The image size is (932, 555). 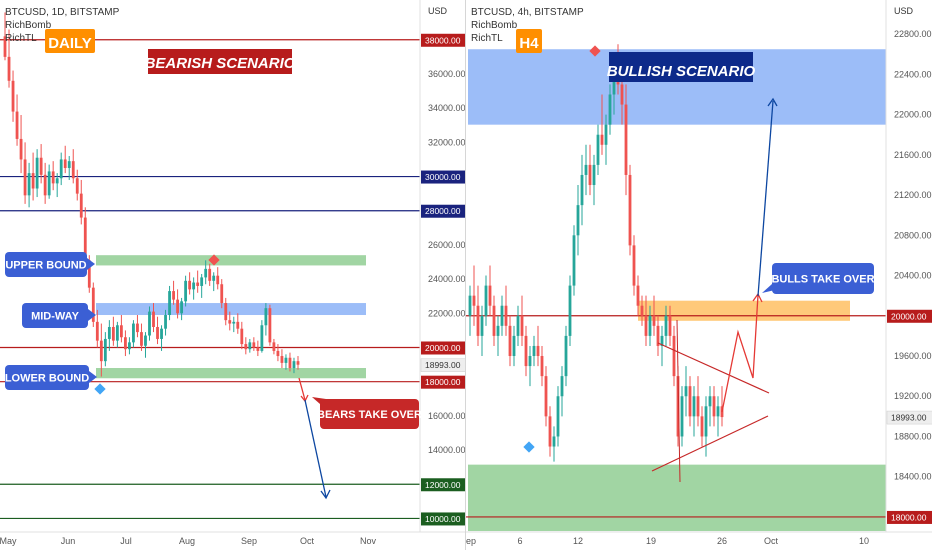 I want to click on price-line-tag-label: 30000.00, so click(x=443, y=177).